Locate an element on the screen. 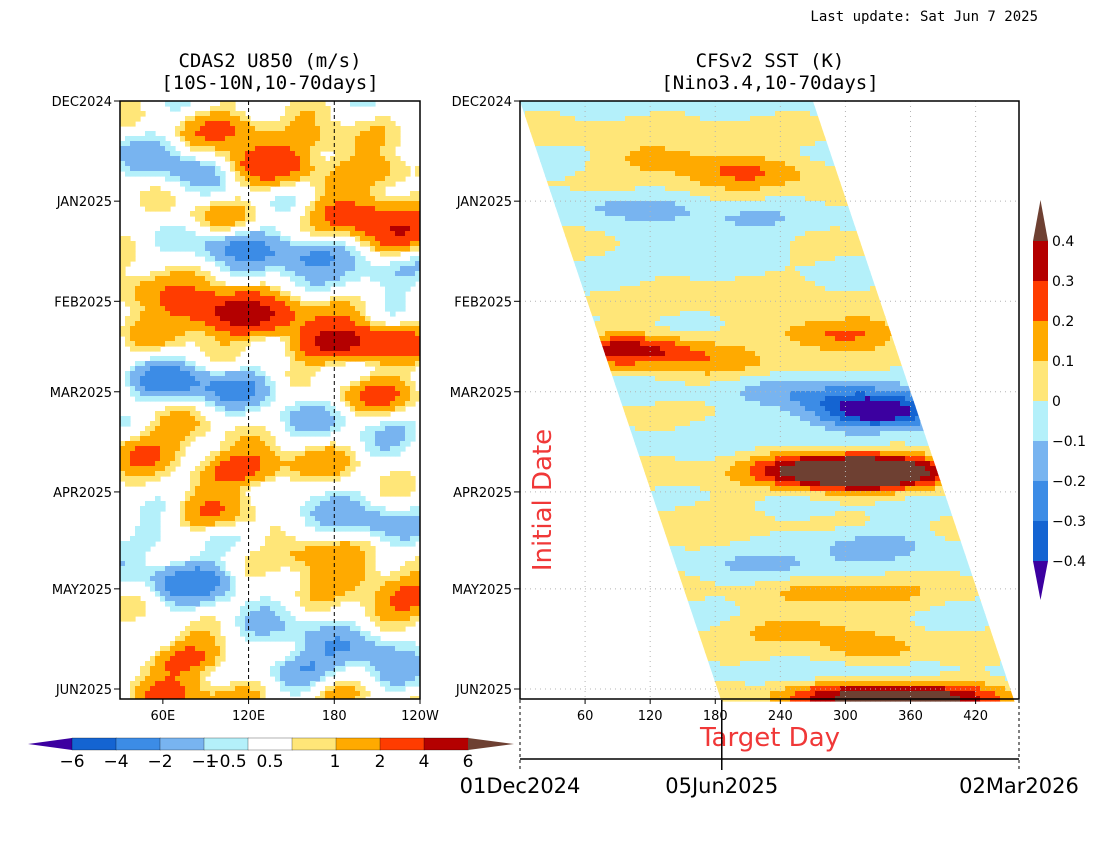 Image resolution: width=1100 pixels, height=854 pixels. left-subtitle: [10S-10N,10-70days] is located at coordinates (269, 83).